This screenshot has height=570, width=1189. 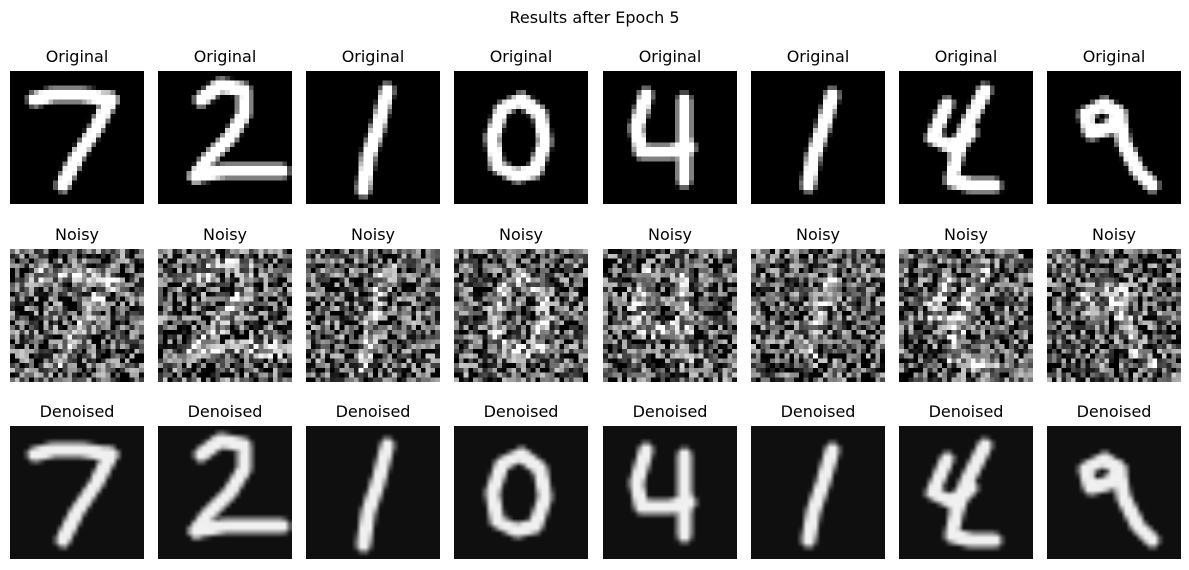 What do you see at coordinates (966, 56) in the screenshot?
I see `panel-title-original-7: Original` at bounding box center [966, 56].